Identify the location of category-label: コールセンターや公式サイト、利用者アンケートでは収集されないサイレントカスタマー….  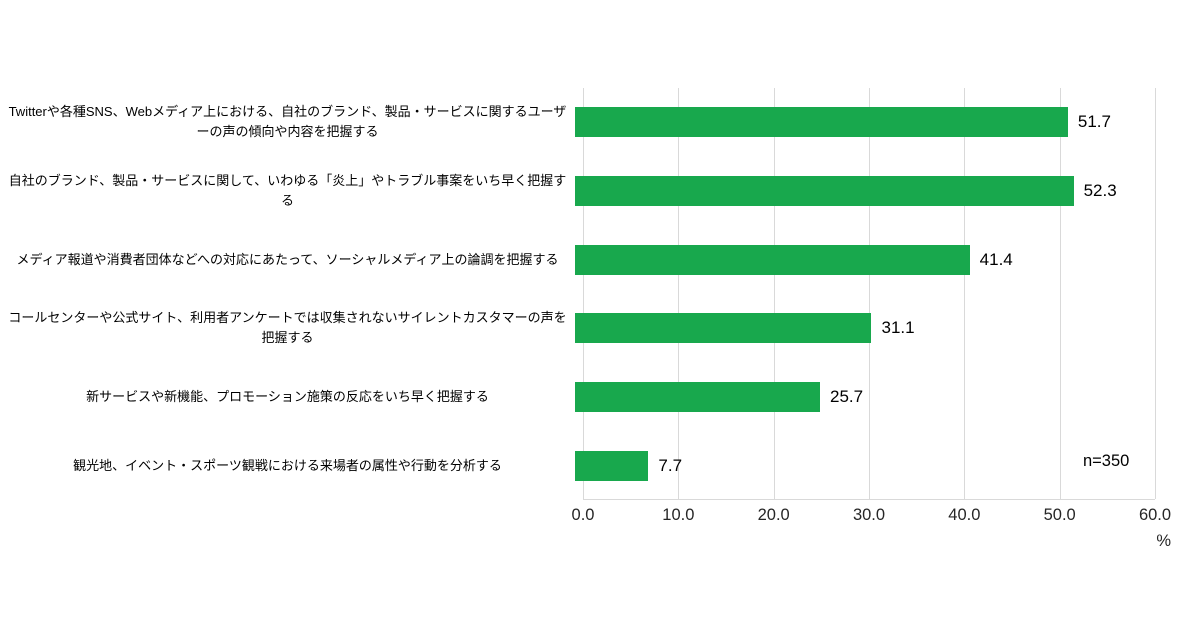
(287, 328).